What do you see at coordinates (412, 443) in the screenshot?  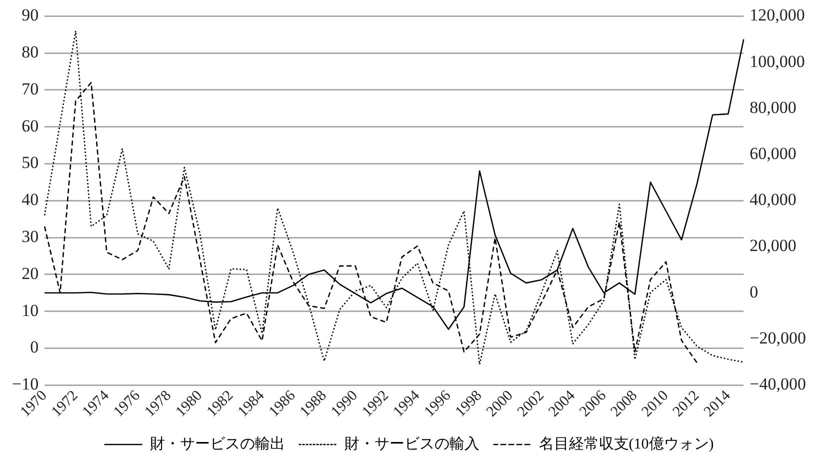 I see `legend-label: 財・サービスの輸入` at bounding box center [412, 443].